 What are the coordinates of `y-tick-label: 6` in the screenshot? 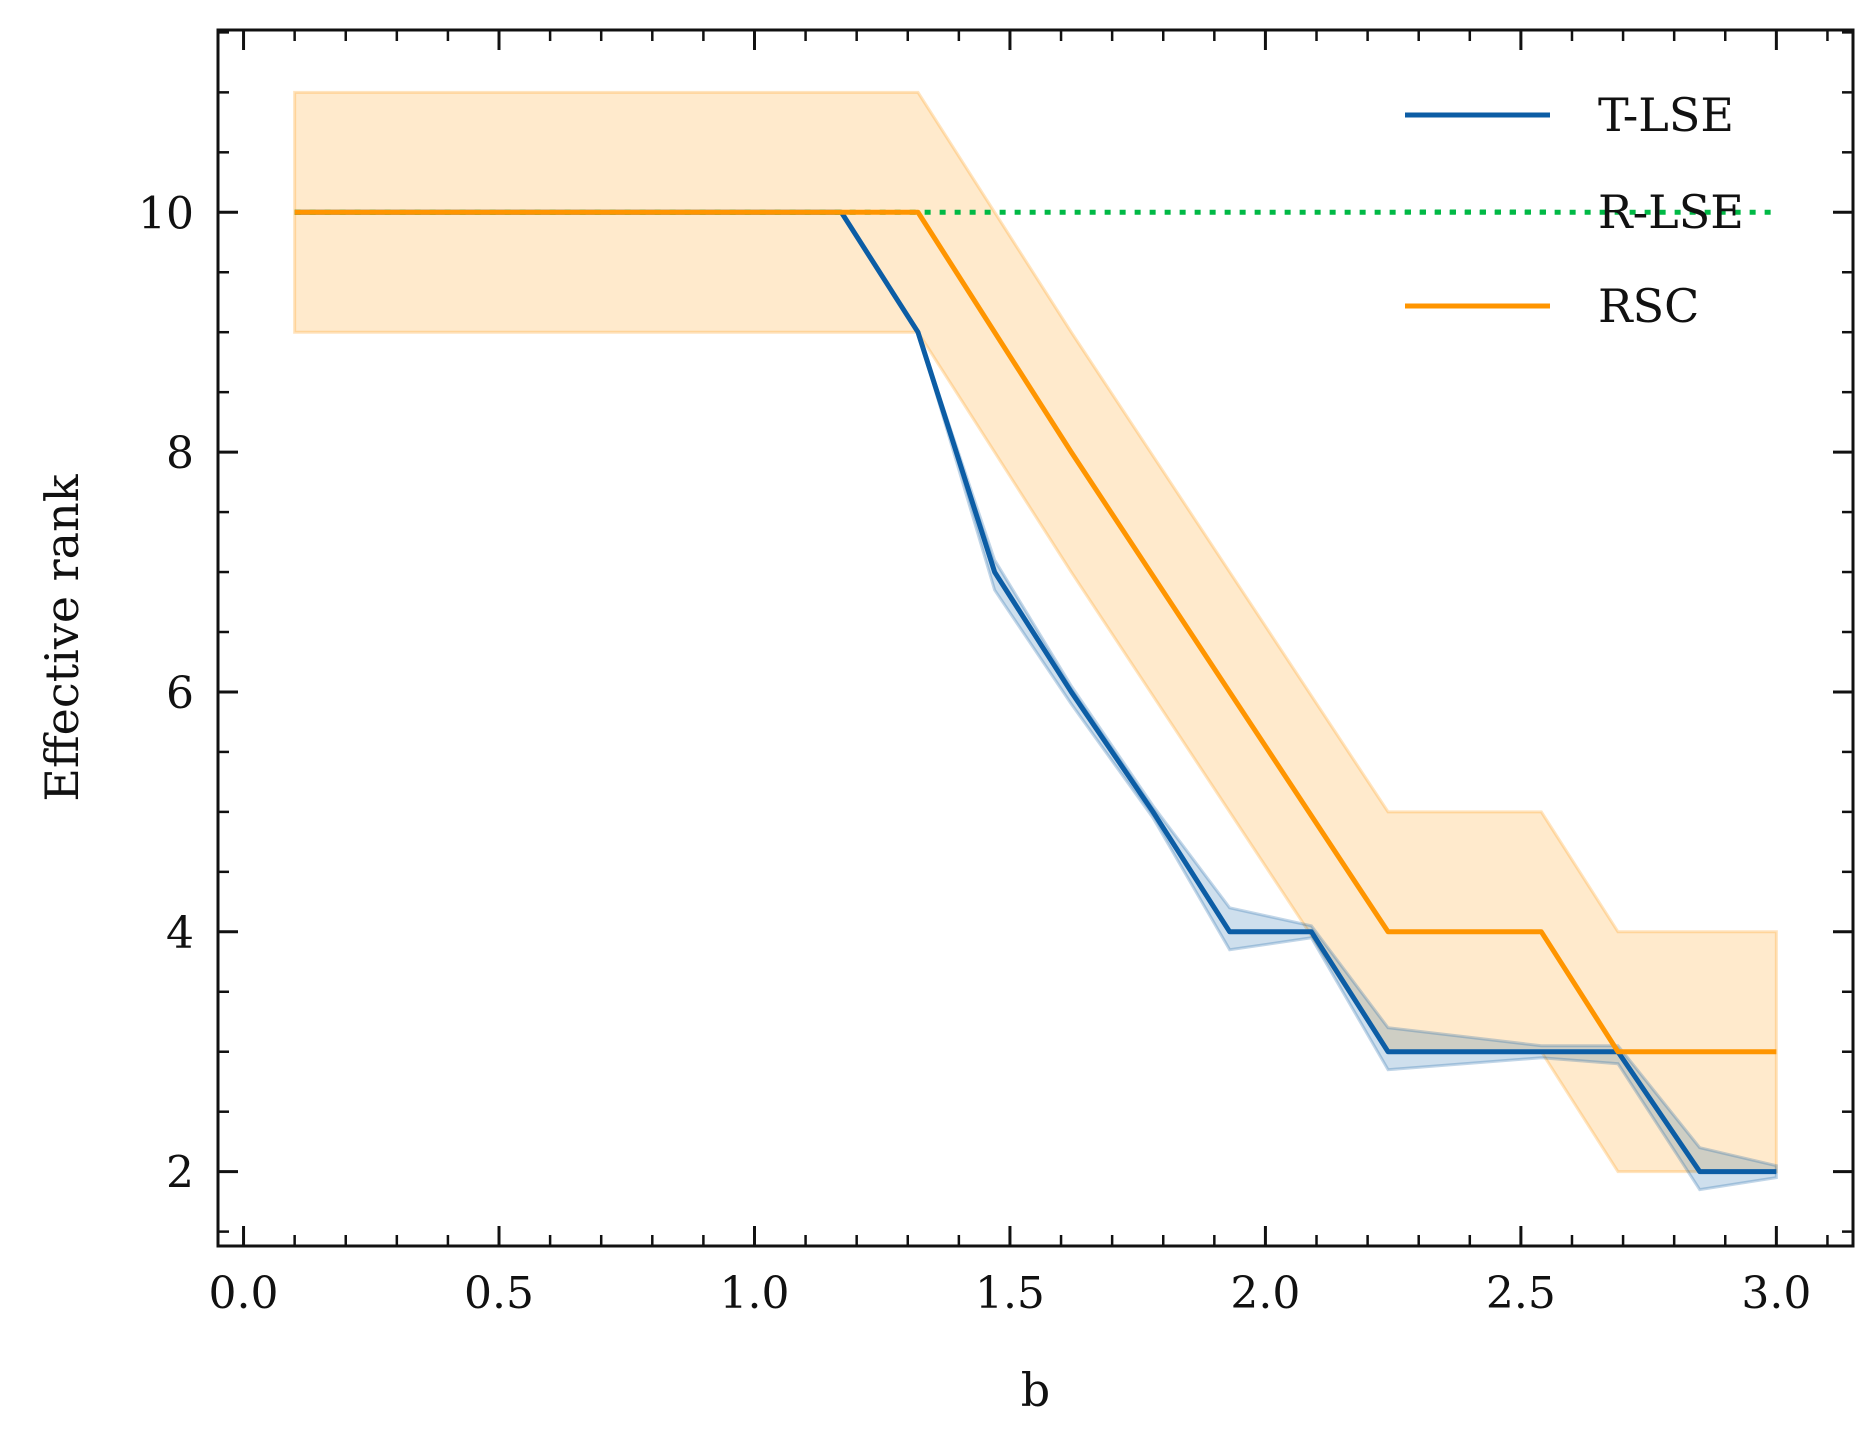 It's located at (180, 693).